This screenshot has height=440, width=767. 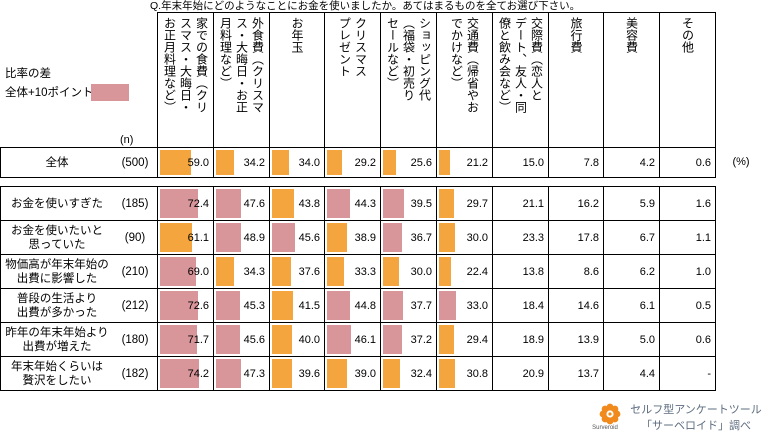 What do you see at coordinates (703, 237) in the screenshot?
I see `cell-value: 1.1` at bounding box center [703, 237].